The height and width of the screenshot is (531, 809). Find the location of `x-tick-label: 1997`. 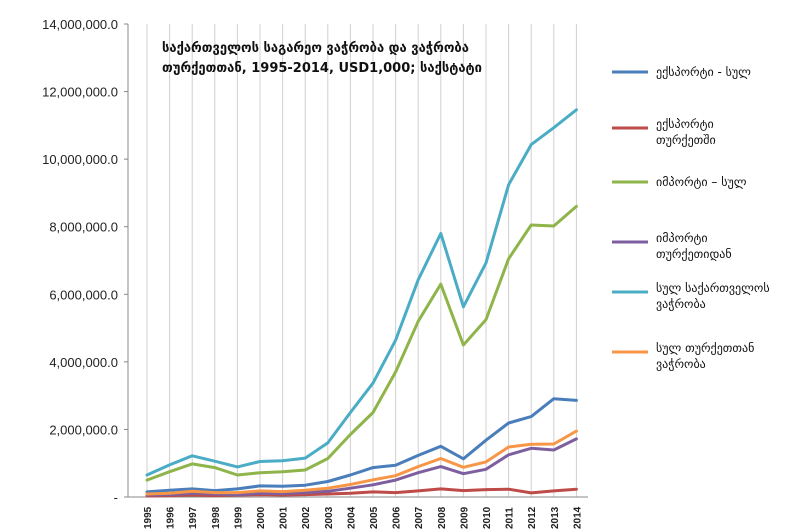

x-tick-label: 1997 is located at coordinates (193, 517).